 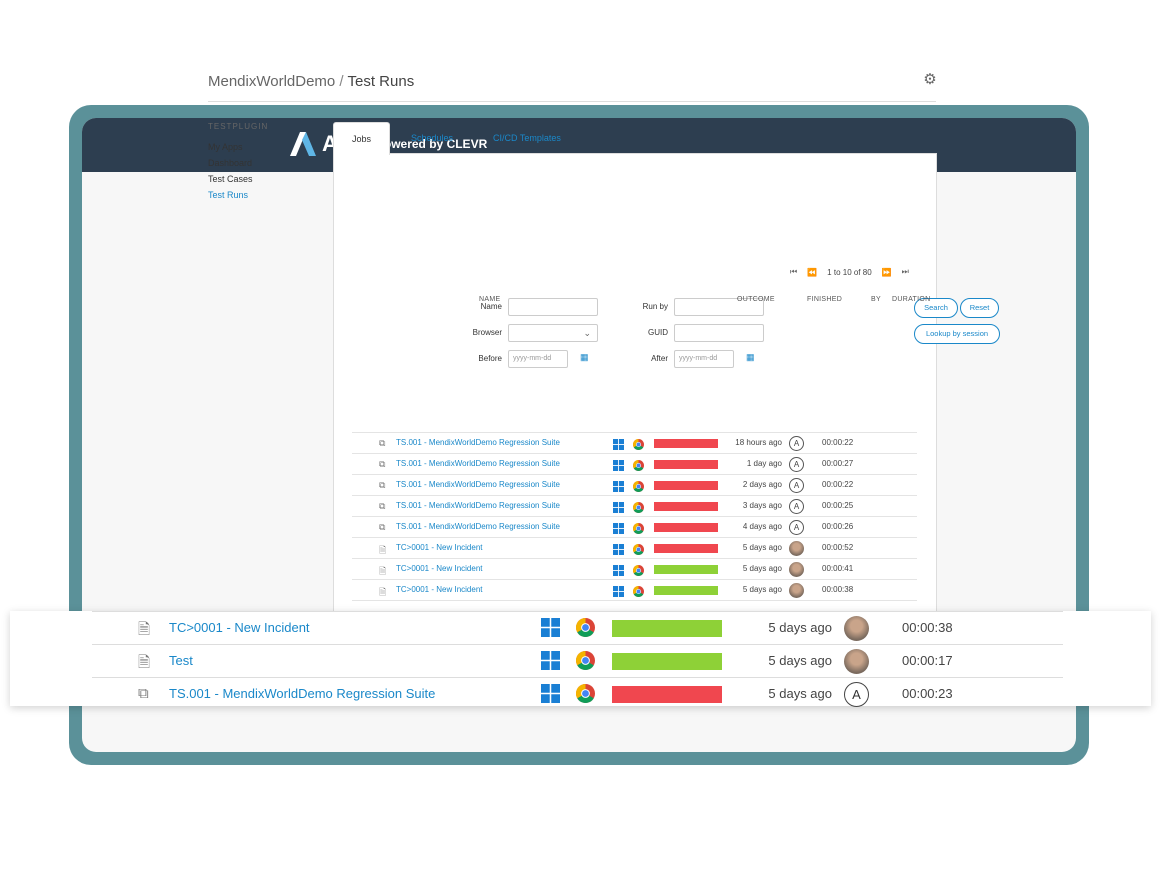 What do you see at coordinates (719, 333) in the screenshot?
I see `guid-input` at bounding box center [719, 333].